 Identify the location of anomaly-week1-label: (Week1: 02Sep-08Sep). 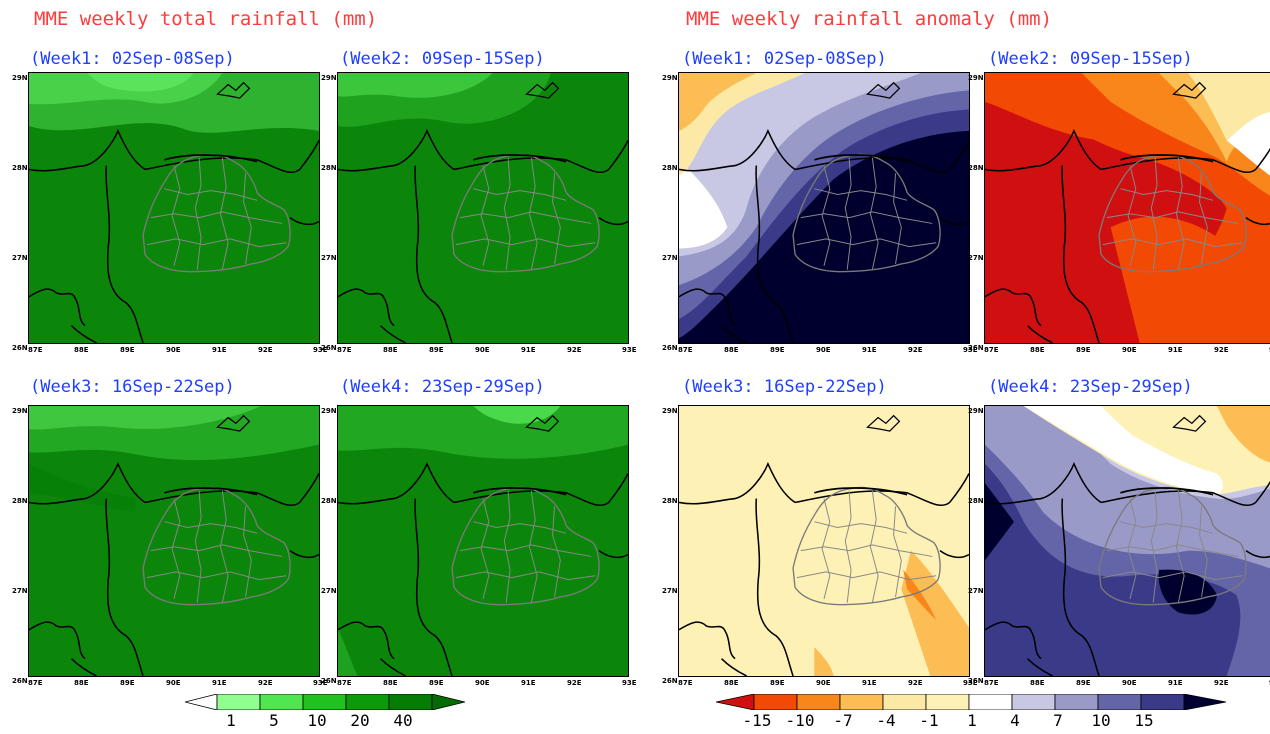
(784, 59).